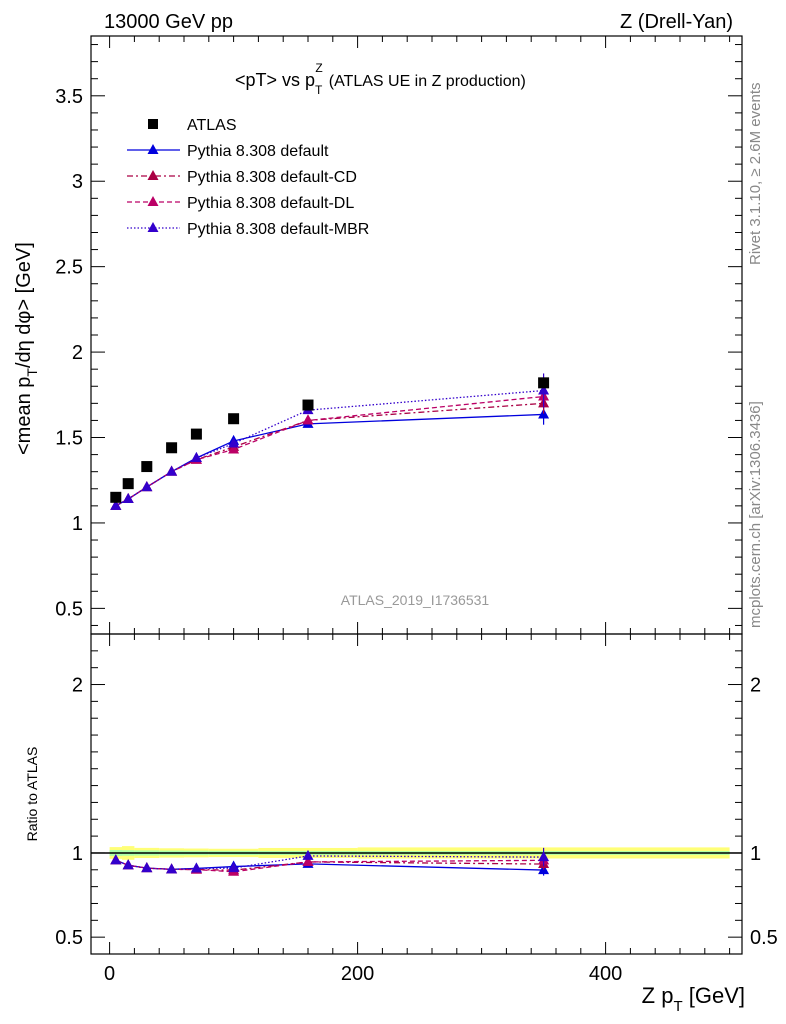 Image resolution: width=786 pixels, height=1024 pixels. What do you see at coordinates (278, 229) in the screenshot?
I see `legend-label-4: Pythia 8.308 default-MBR` at bounding box center [278, 229].